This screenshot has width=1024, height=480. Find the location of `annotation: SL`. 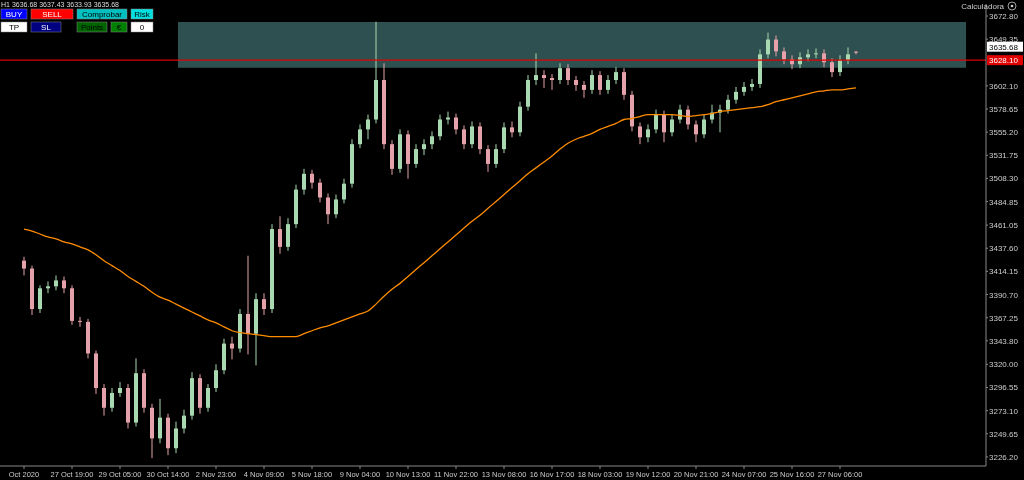

annotation: SL is located at coordinates (46, 27).